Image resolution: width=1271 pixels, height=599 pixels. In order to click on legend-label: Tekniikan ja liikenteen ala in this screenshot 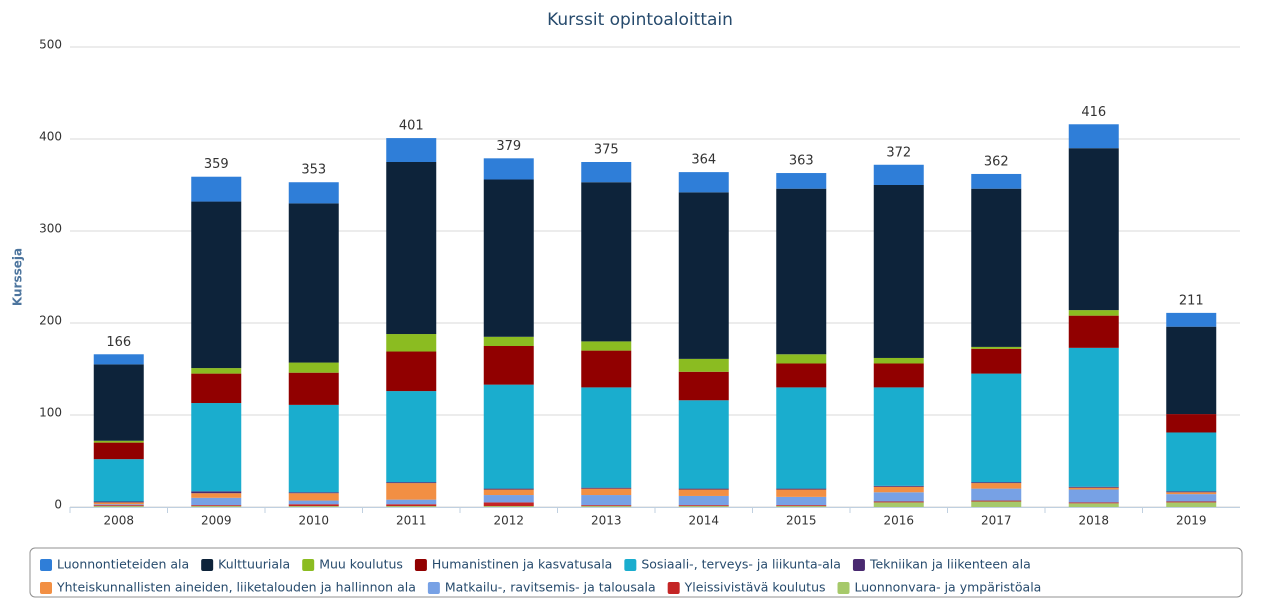, I will do `click(950, 564)`.